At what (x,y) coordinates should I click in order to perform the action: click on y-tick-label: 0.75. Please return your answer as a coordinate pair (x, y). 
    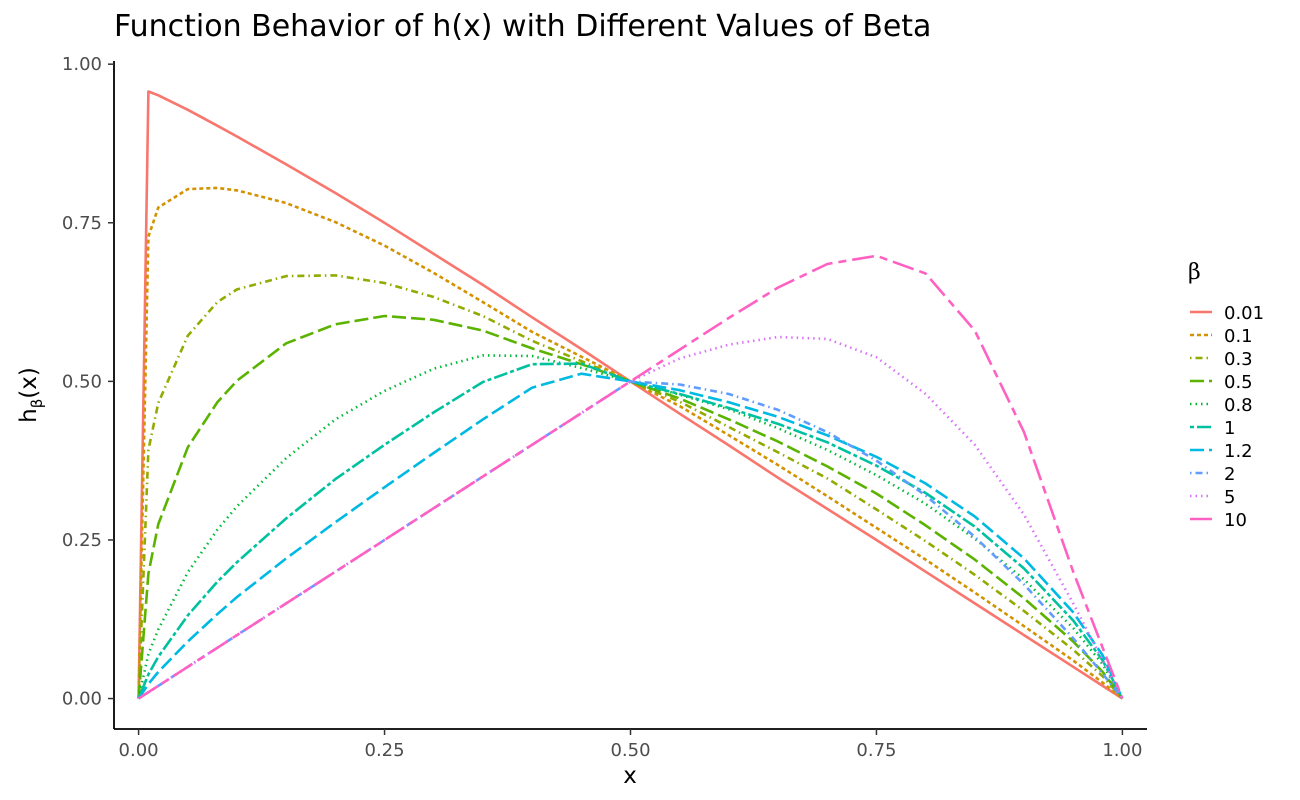
    Looking at the image, I should click on (82, 223).